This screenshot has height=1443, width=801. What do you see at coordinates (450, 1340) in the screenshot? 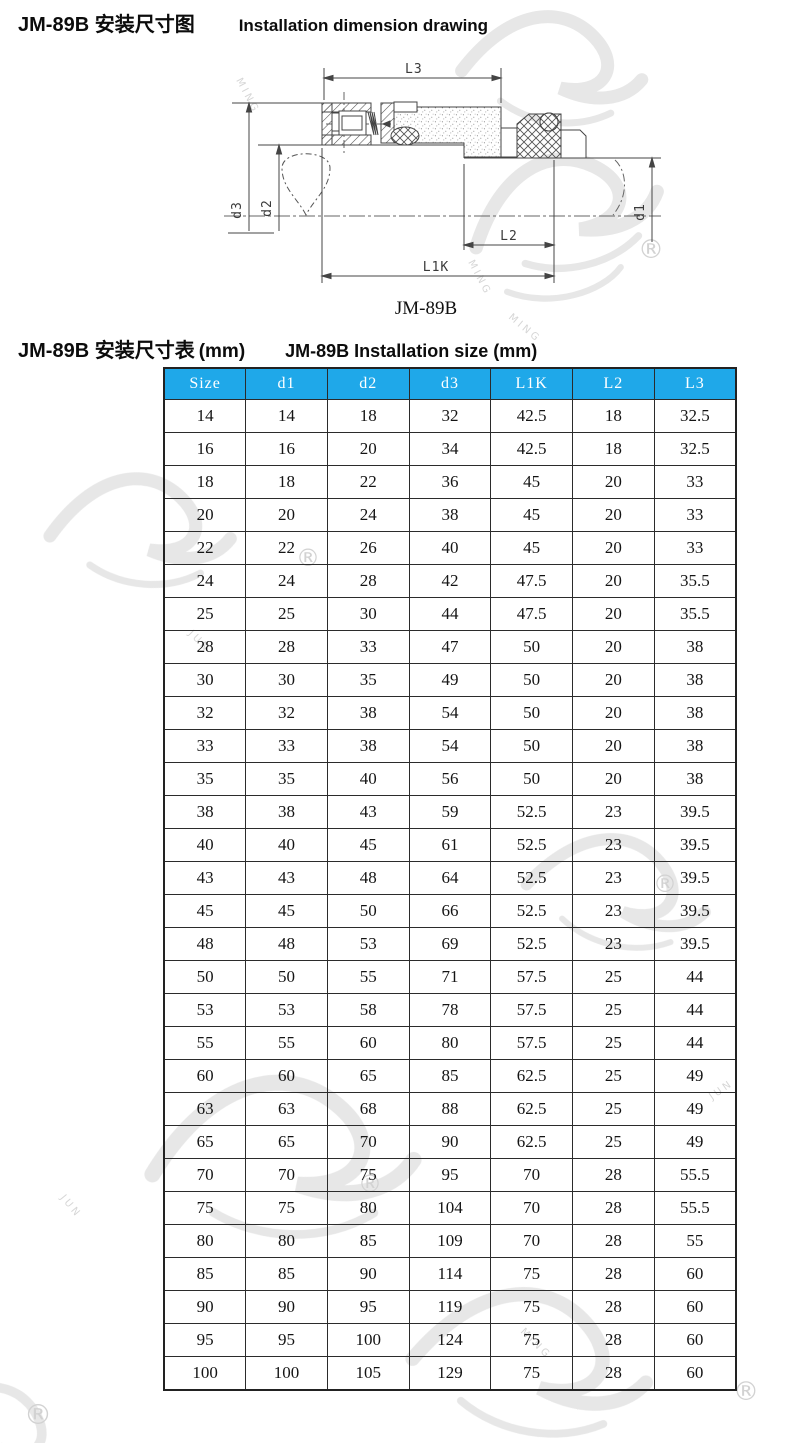
I see `table-cell: 124` at bounding box center [450, 1340].